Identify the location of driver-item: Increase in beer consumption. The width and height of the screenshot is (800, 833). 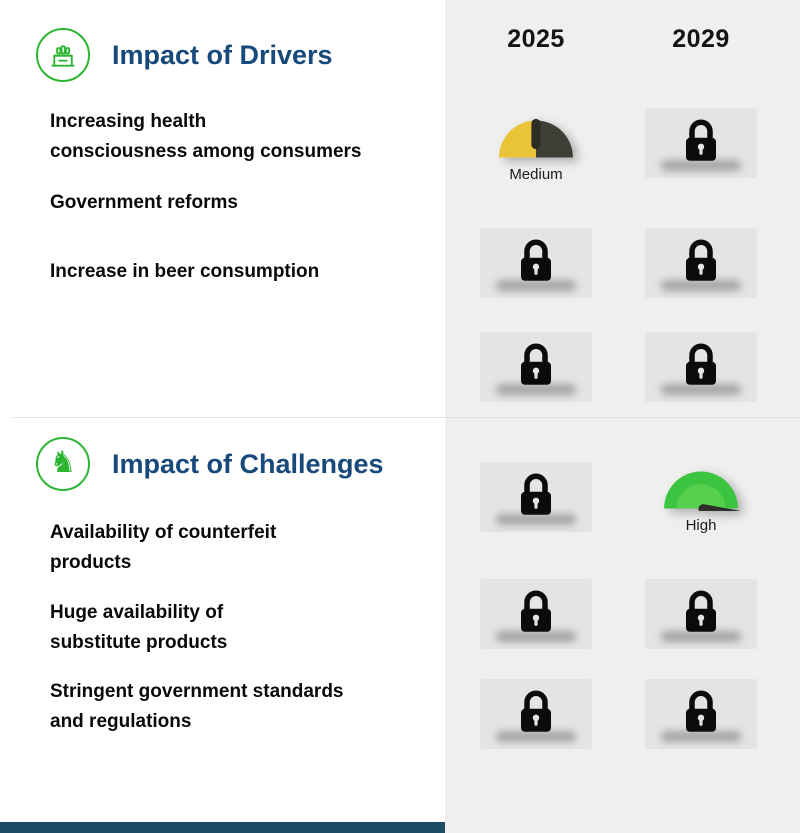
(185, 271).